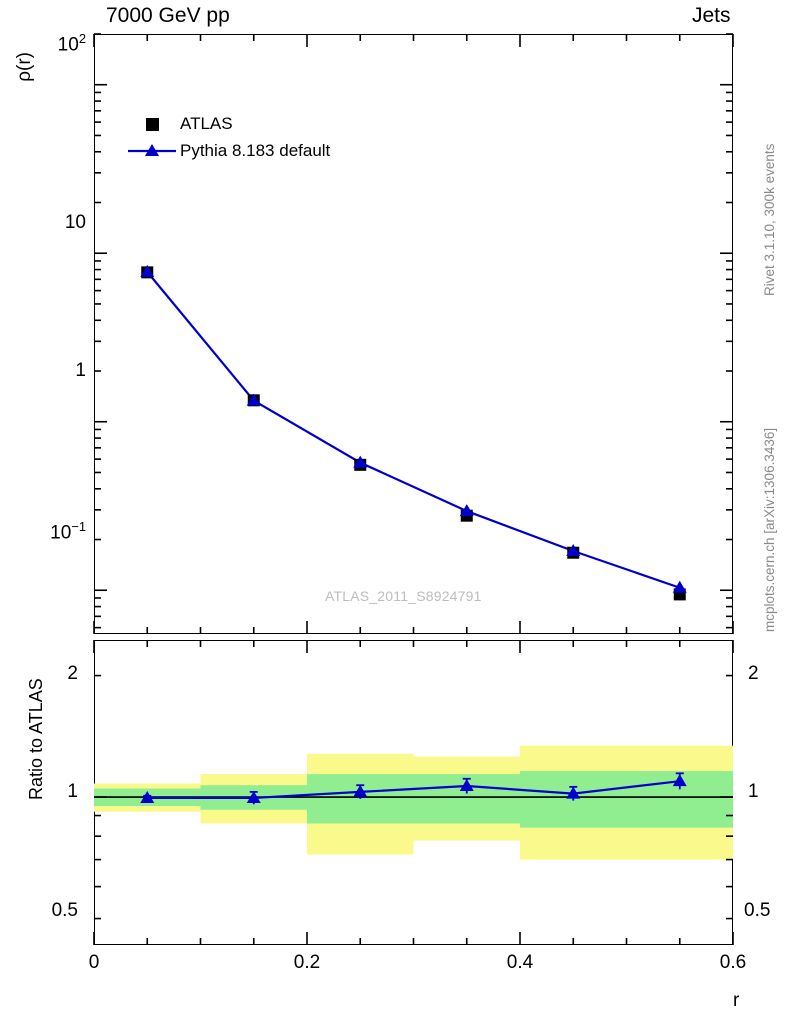 The height and width of the screenshot is (1024, 786). I want to click on legend-marker-triangle-pythia, so click(152, 150).